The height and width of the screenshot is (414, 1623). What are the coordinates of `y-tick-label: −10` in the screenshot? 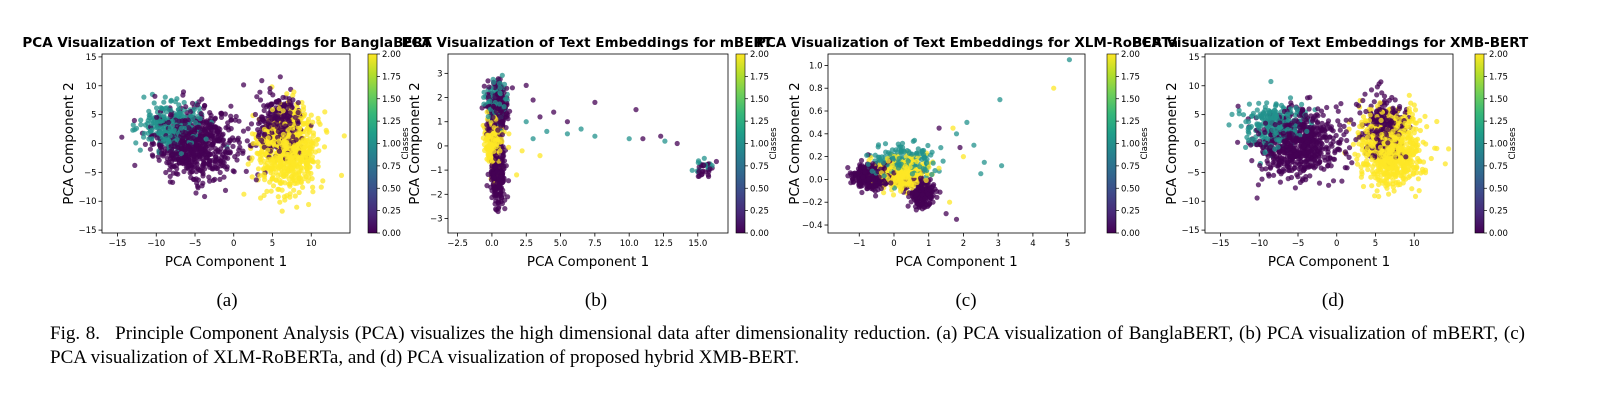 It's located at (88, 202).